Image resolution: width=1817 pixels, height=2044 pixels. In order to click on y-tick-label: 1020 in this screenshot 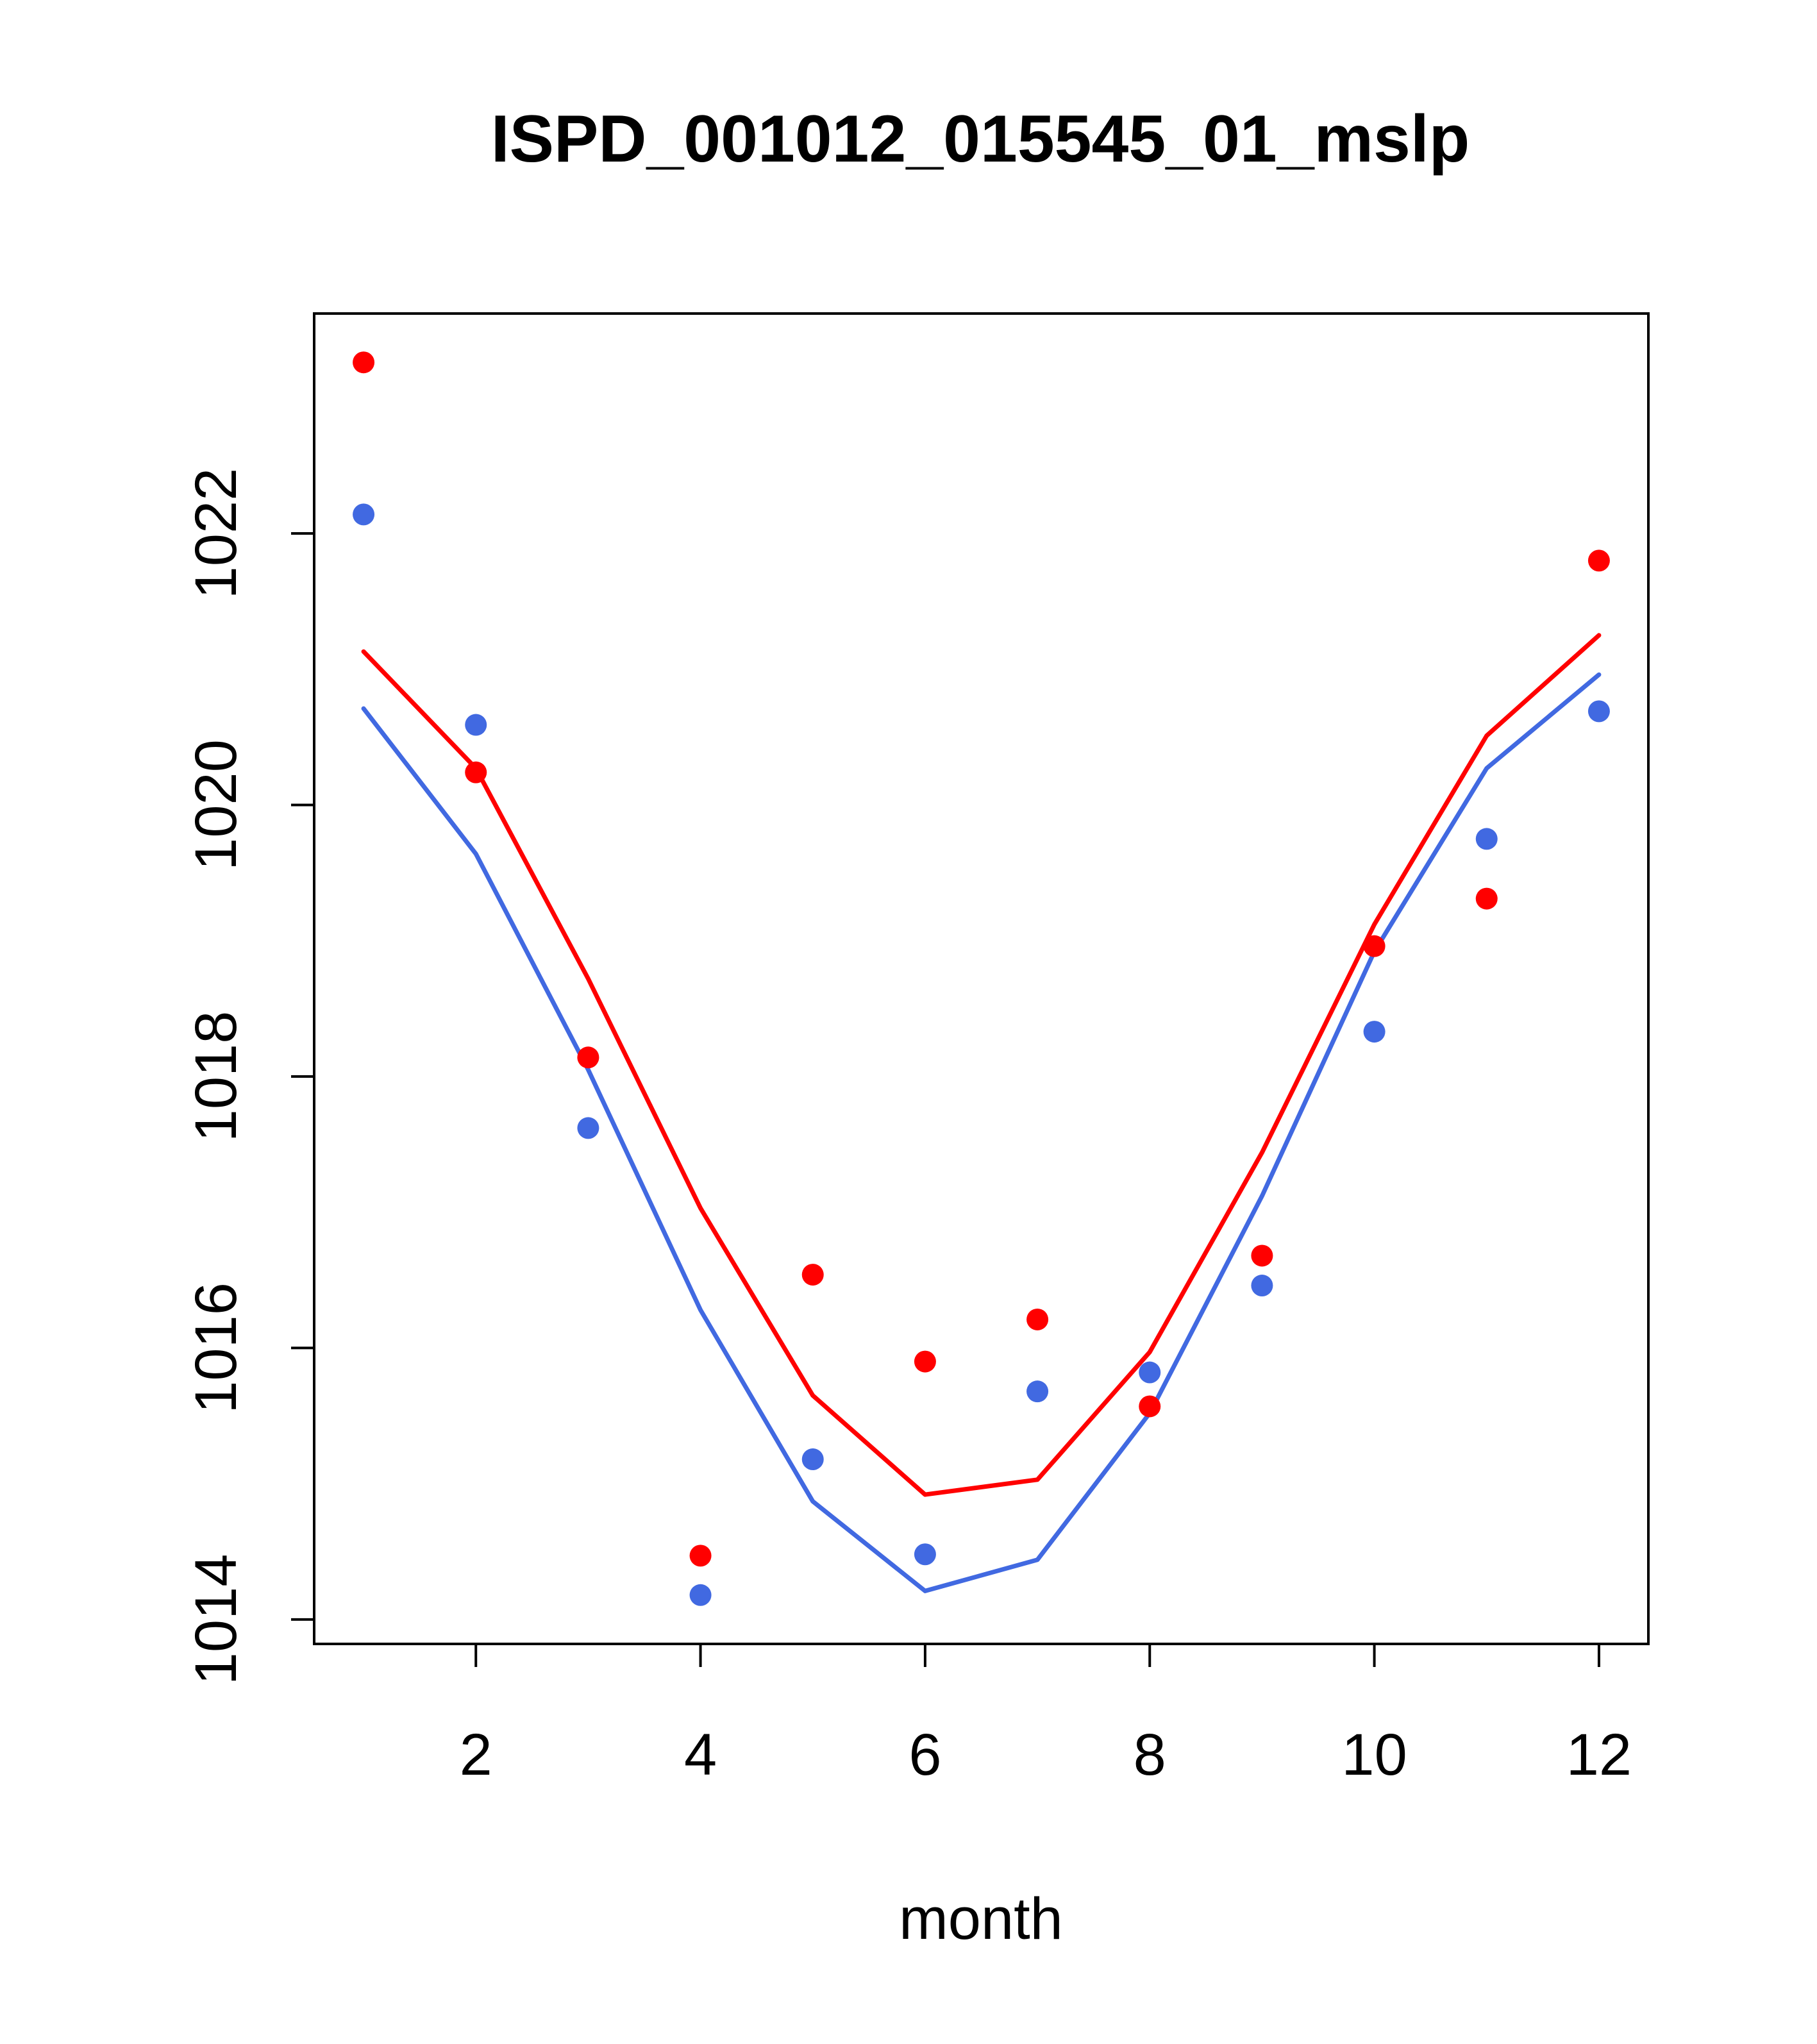, I will do `click(216, 805)`.